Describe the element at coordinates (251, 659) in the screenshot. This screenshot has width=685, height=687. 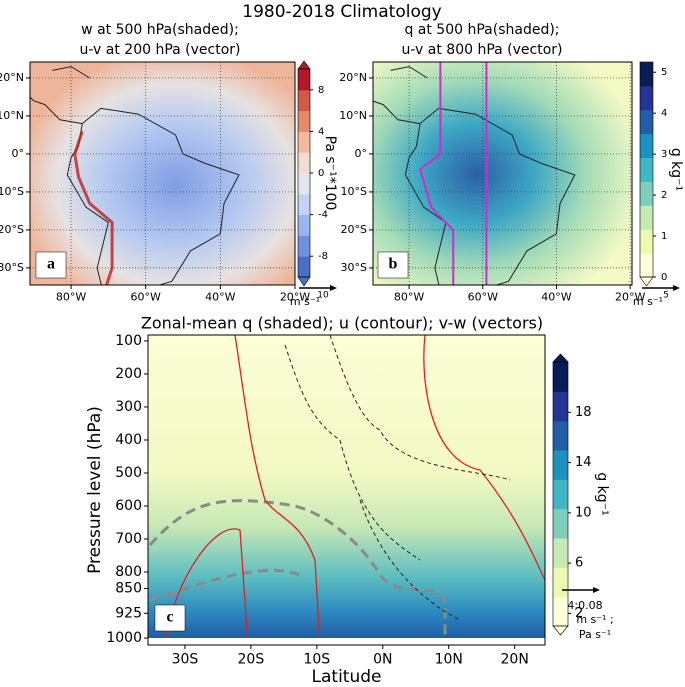
I see `x-tick-label: 20S` at that location.